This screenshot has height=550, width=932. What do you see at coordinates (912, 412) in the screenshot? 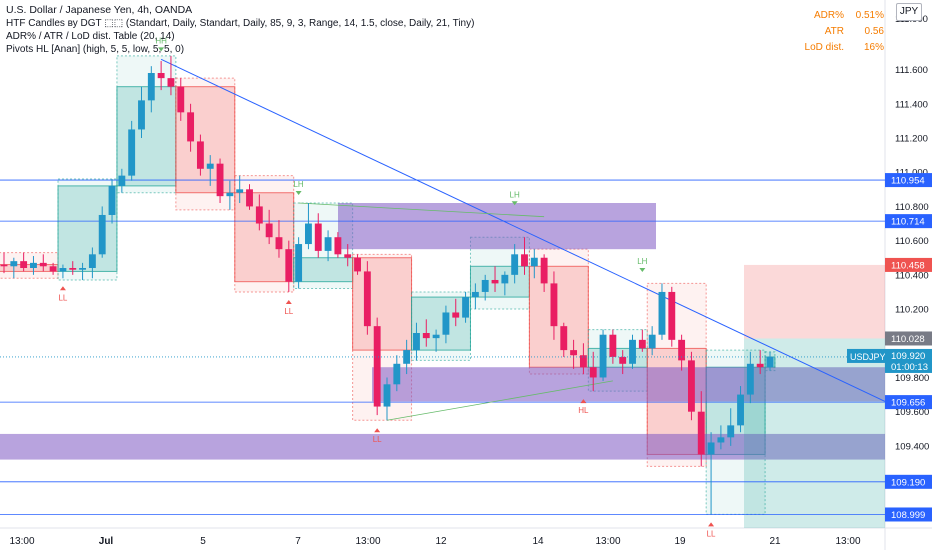
I see `y-tick-label: 109.600` at bounding box center [912, 412].